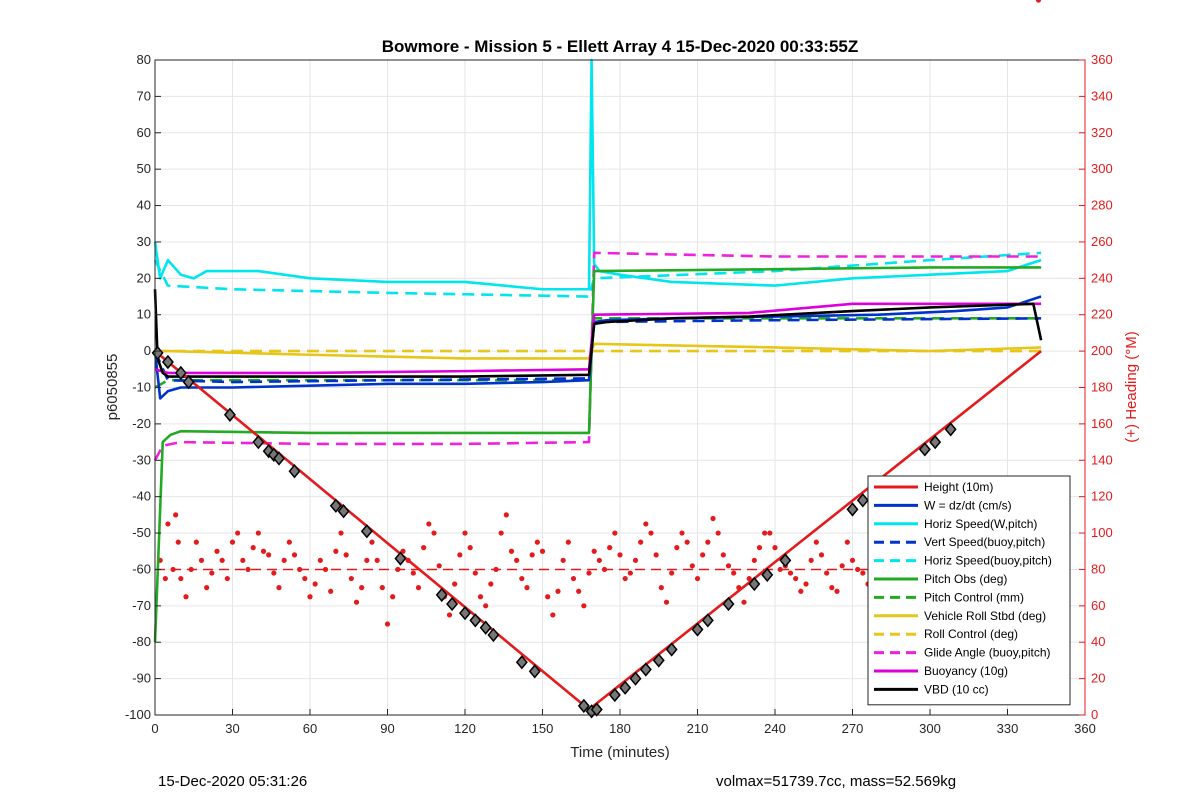  Describe the element at coordinates (930, 728) in the screenshot. I see `x-tick-label: 300` at that location.